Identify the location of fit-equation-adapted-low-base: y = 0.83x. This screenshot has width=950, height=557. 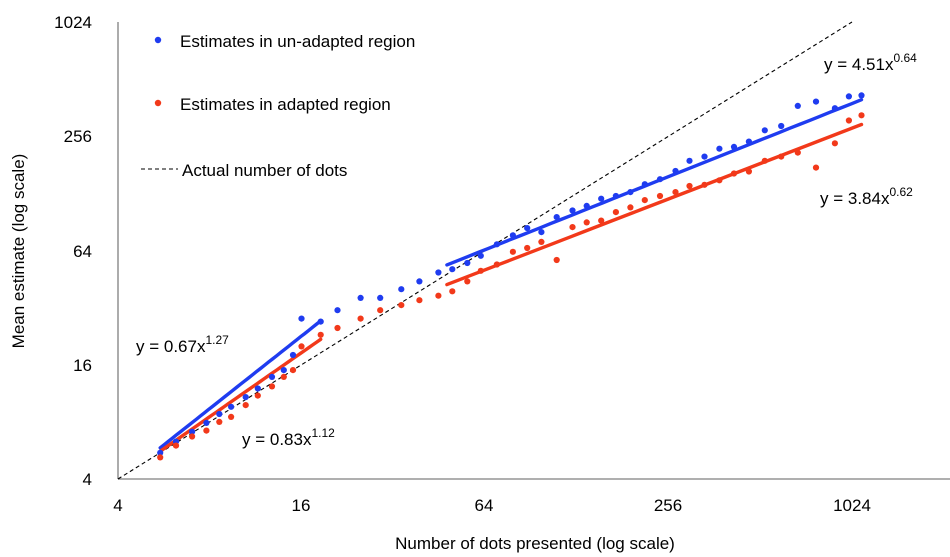
(277, 439).